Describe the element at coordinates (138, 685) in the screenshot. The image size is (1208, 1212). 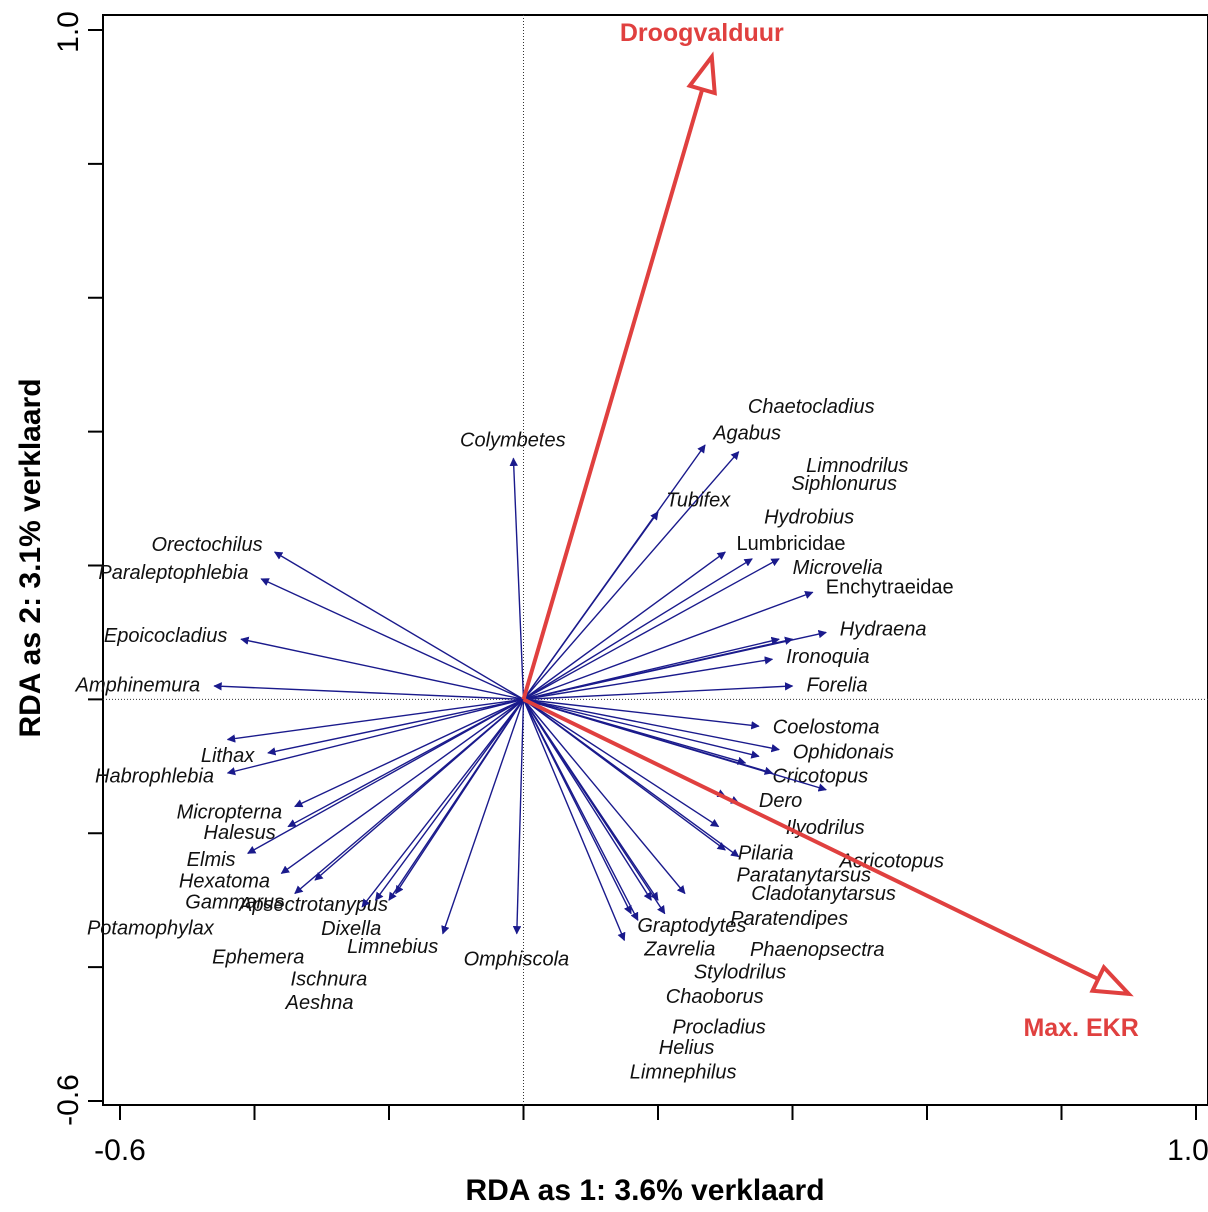
I see `species-label: Amphinemura` at that location.